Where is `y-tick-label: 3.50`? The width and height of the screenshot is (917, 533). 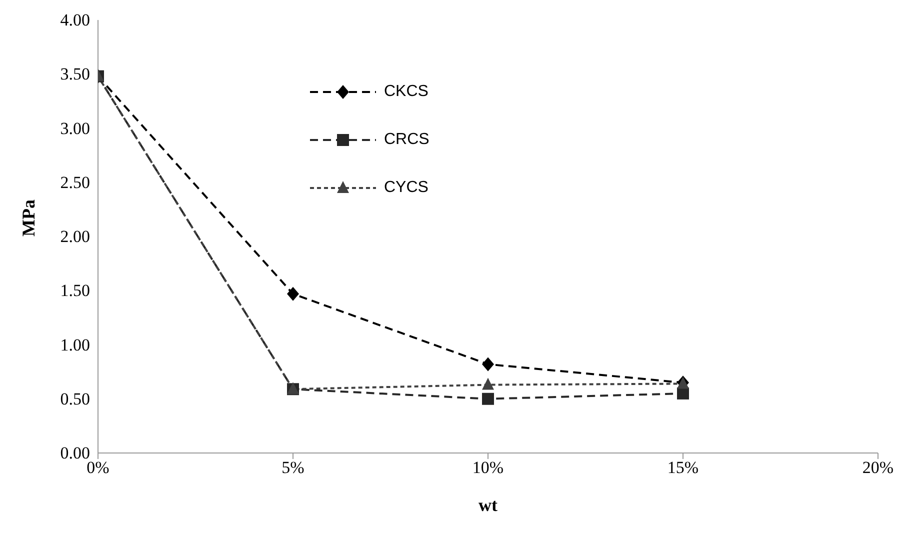 y-tick-label: 3.50 is located at coordinates (75, 74).